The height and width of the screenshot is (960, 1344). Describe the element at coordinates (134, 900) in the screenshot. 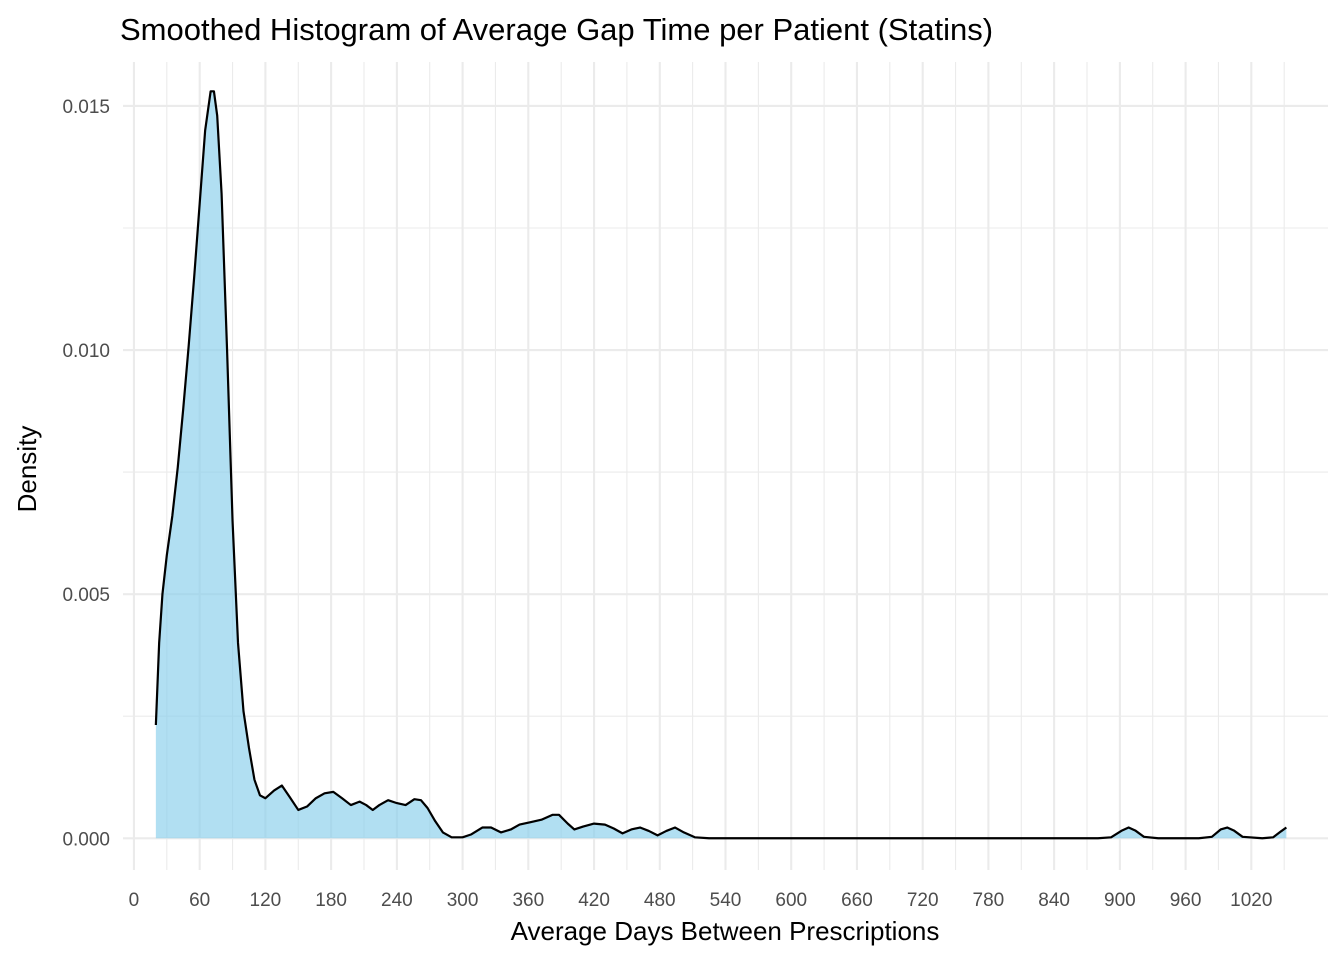

I see `x-tick-label: 0` at that location.